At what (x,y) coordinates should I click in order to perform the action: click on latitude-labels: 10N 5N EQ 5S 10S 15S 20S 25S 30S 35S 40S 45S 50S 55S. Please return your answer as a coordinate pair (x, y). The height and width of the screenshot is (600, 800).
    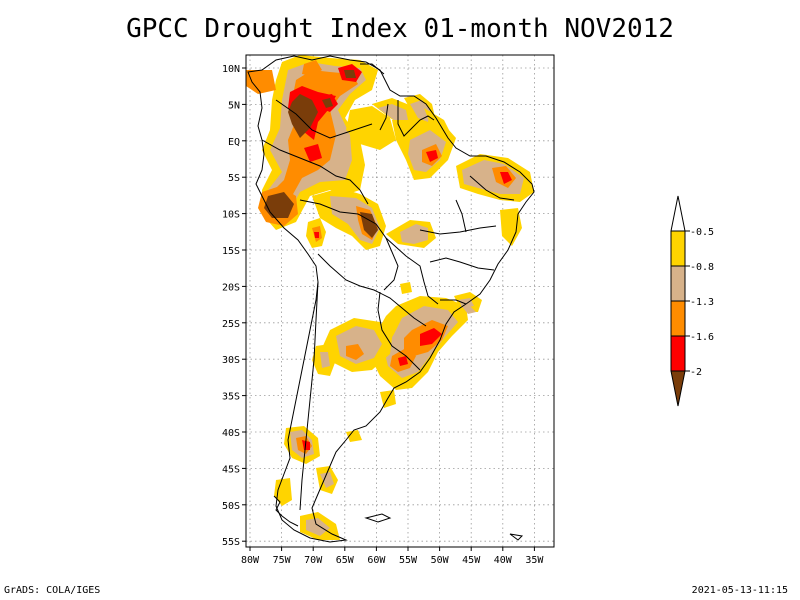
    Looking at the image, I should click on (231, 306).